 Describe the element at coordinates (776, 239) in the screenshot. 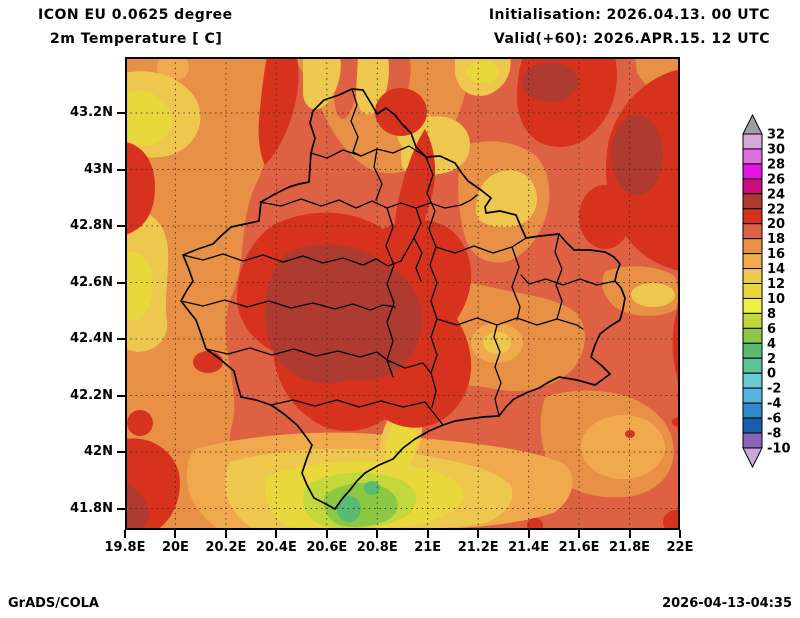

I see `colorbar-label: 18` at that location.